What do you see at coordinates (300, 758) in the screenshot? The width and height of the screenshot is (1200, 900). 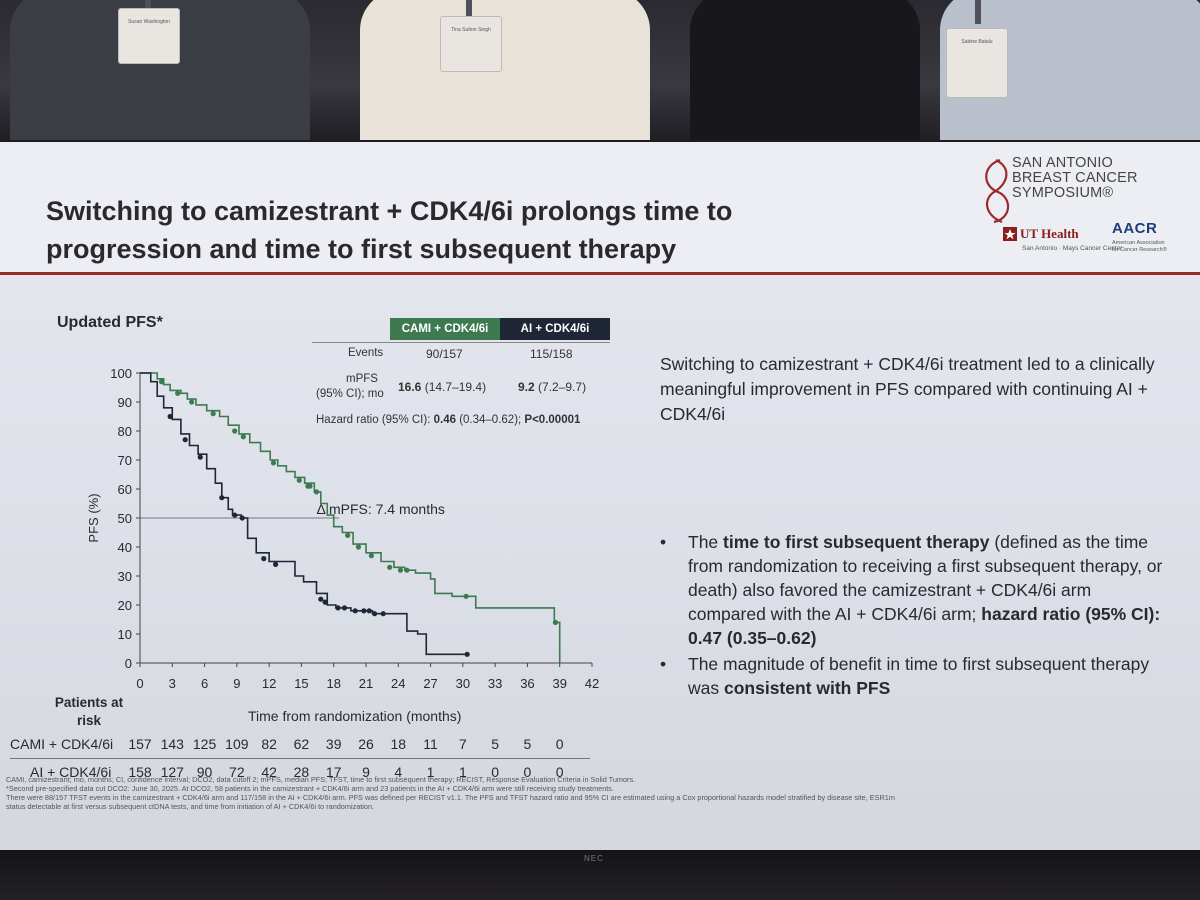 I see `risk-row-divider` at bounding box center [300, 758].